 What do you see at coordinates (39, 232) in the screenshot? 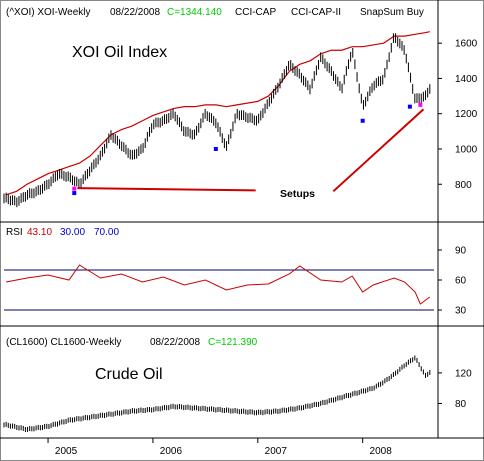
I see `rsi-value: 43.10` at bounding box center [39, 232].